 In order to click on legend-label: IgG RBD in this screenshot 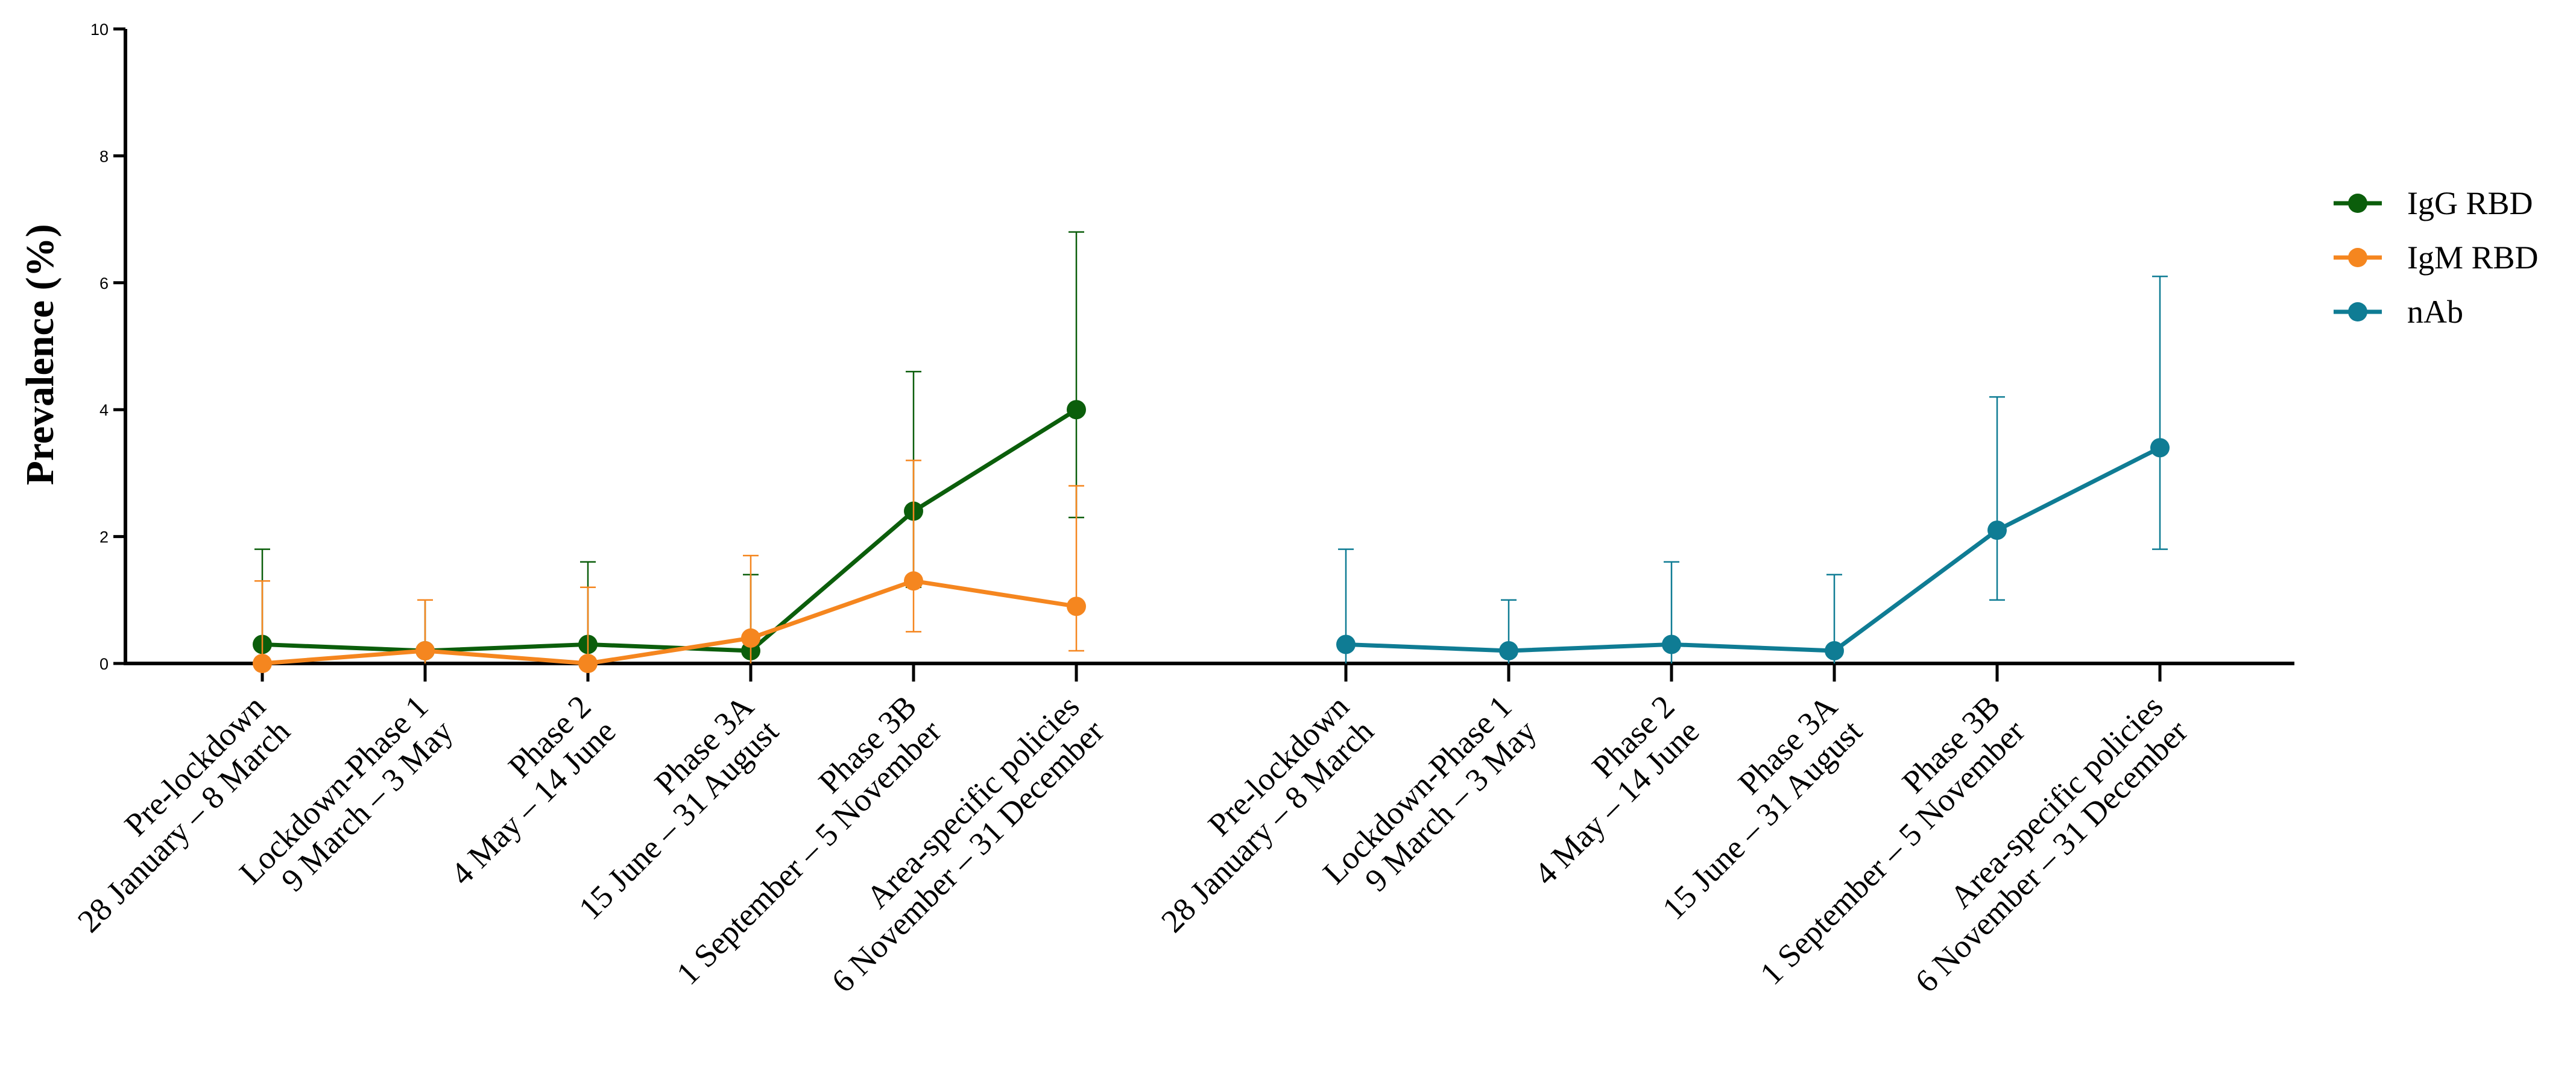, I will do `click(2470, 203)`.